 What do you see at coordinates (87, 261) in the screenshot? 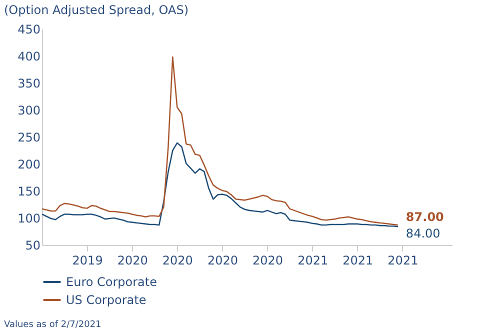
I see `x-tick-label: 2019` at bounding box center [87, 261].